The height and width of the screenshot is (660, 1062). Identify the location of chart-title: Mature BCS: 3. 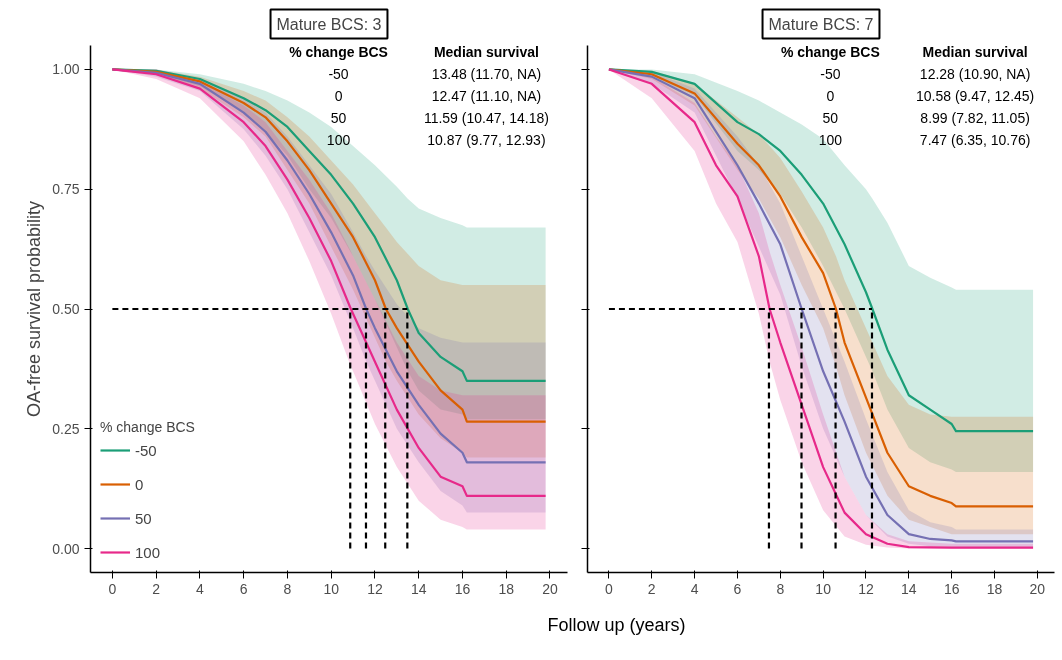
(329, 24).